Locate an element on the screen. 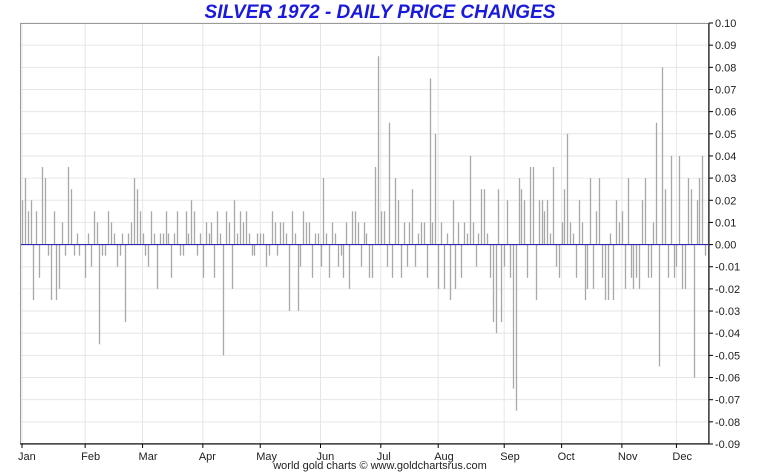 The width and height of the screenshot is (760, 475). y-tick-label: -0.08 is located at coordinates (727, 423).